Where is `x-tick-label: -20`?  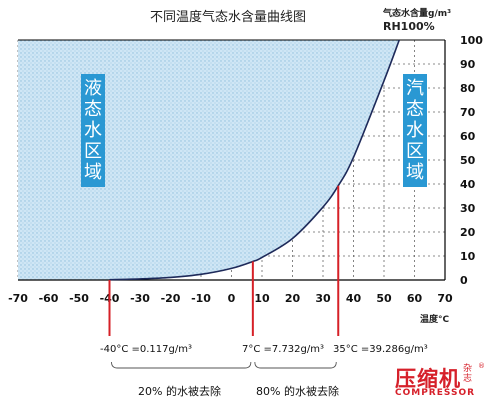
x-tick-label: -20 is located at coordinates (171, 298).